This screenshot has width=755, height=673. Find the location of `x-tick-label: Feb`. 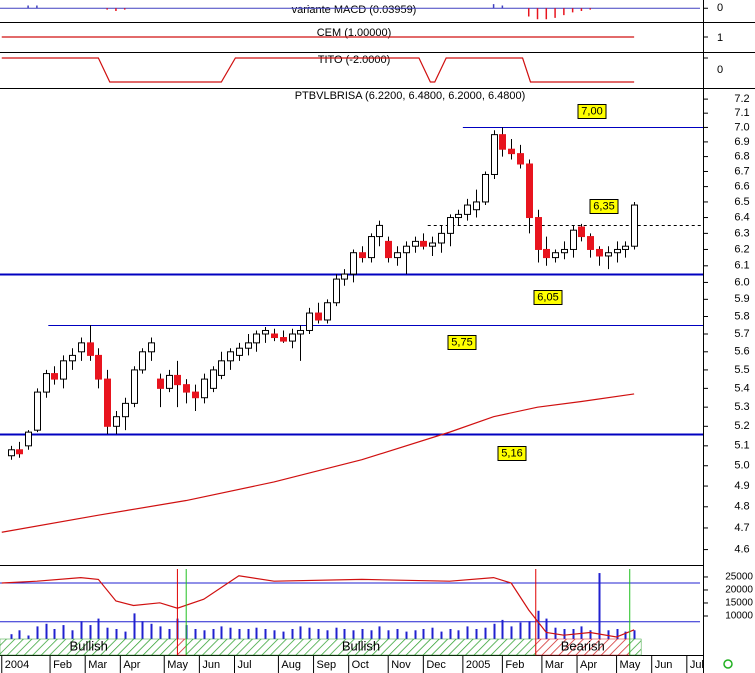

x-tick-label: Feb is located at coordinates (514, 665).